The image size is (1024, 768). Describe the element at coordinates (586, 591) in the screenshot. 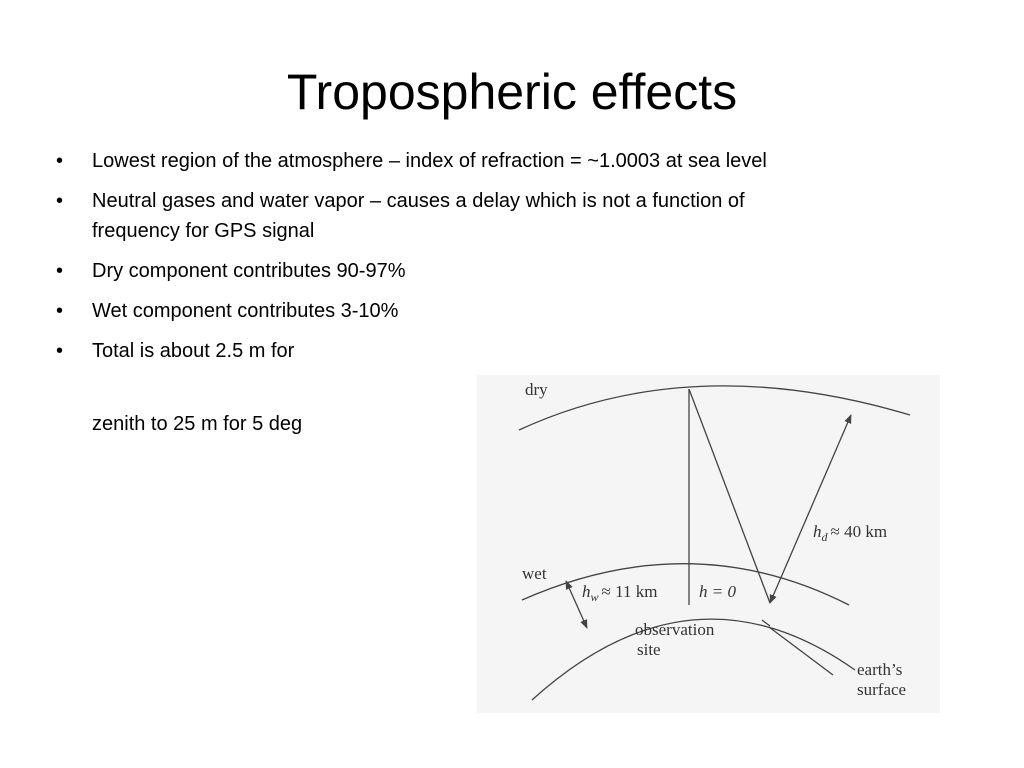

I see `hw-symbol: h` at that location.